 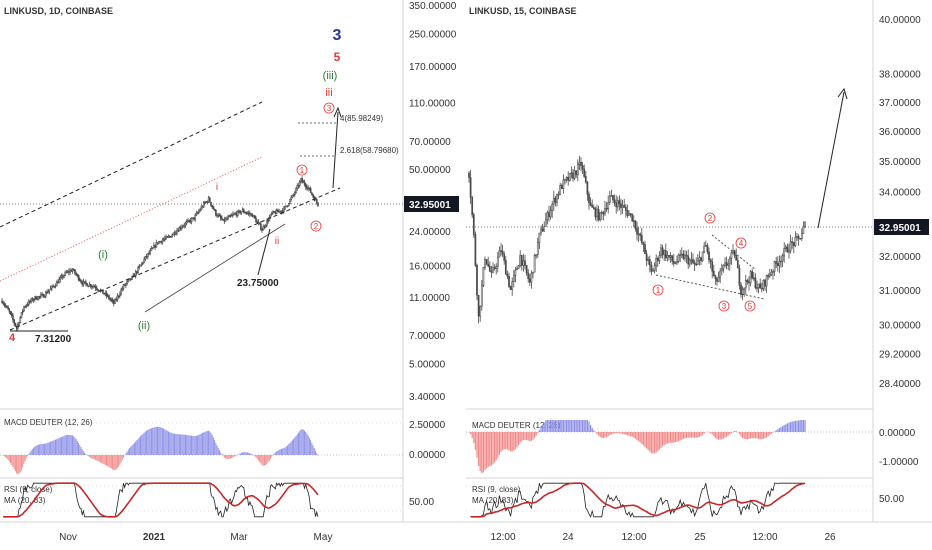 I want to click on left-price-tick: 16.00000, so click(x=430, y=266).